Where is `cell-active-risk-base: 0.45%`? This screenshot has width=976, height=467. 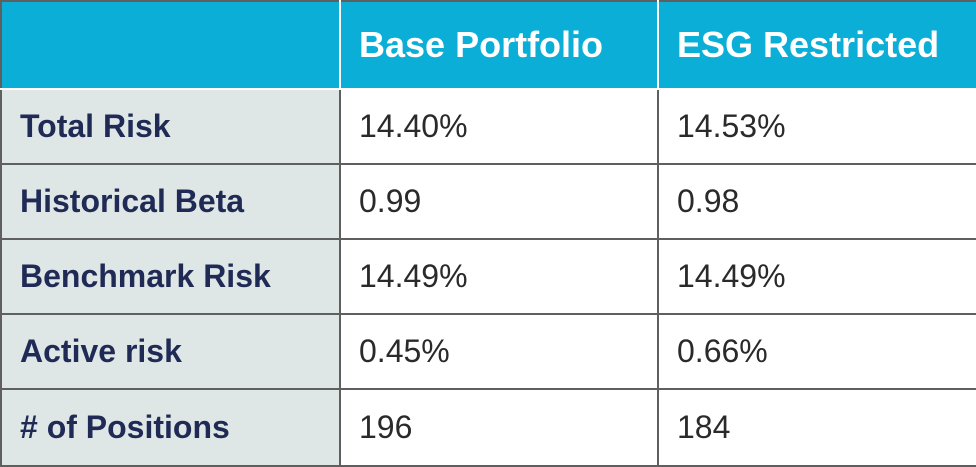
cell-active-risk-base: 0.45% is located at coordinates (499, 351).